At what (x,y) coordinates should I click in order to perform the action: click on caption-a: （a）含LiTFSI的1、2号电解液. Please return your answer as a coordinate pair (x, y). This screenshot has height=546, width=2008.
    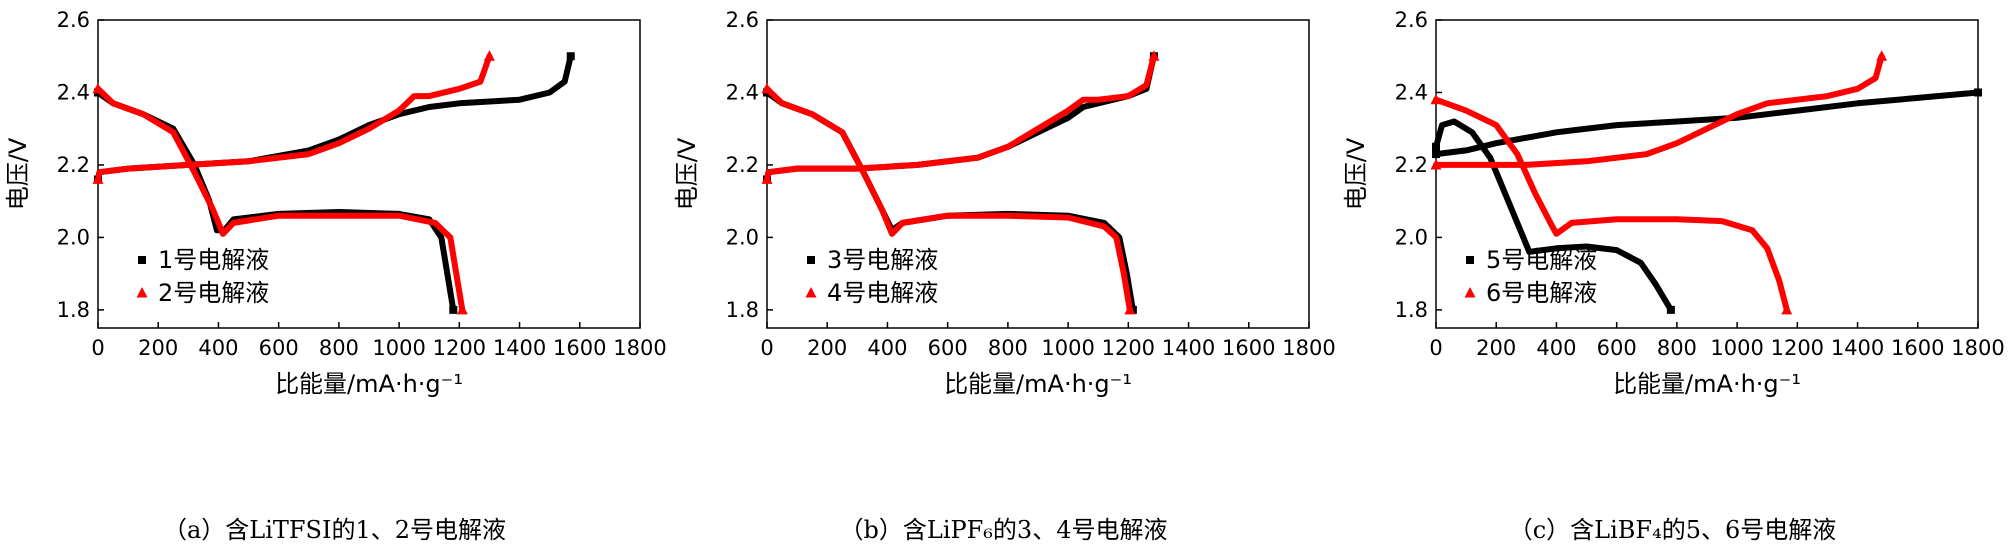
    Looking at the image, I should click on (334, 530).